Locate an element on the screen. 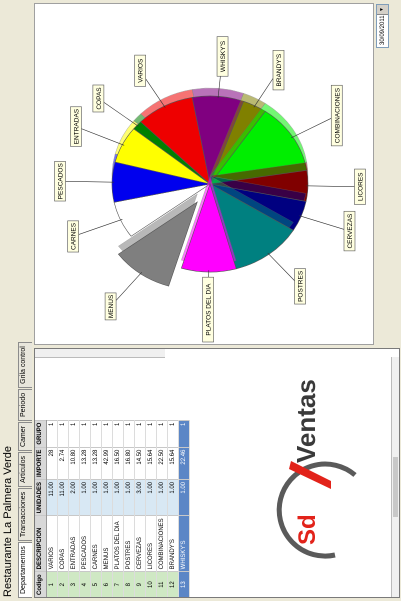 This screenshot has width=401, height=601. table-row: 11 COMBINACIONES 1.00 22.50 1 is located at coordinates (161, 508).